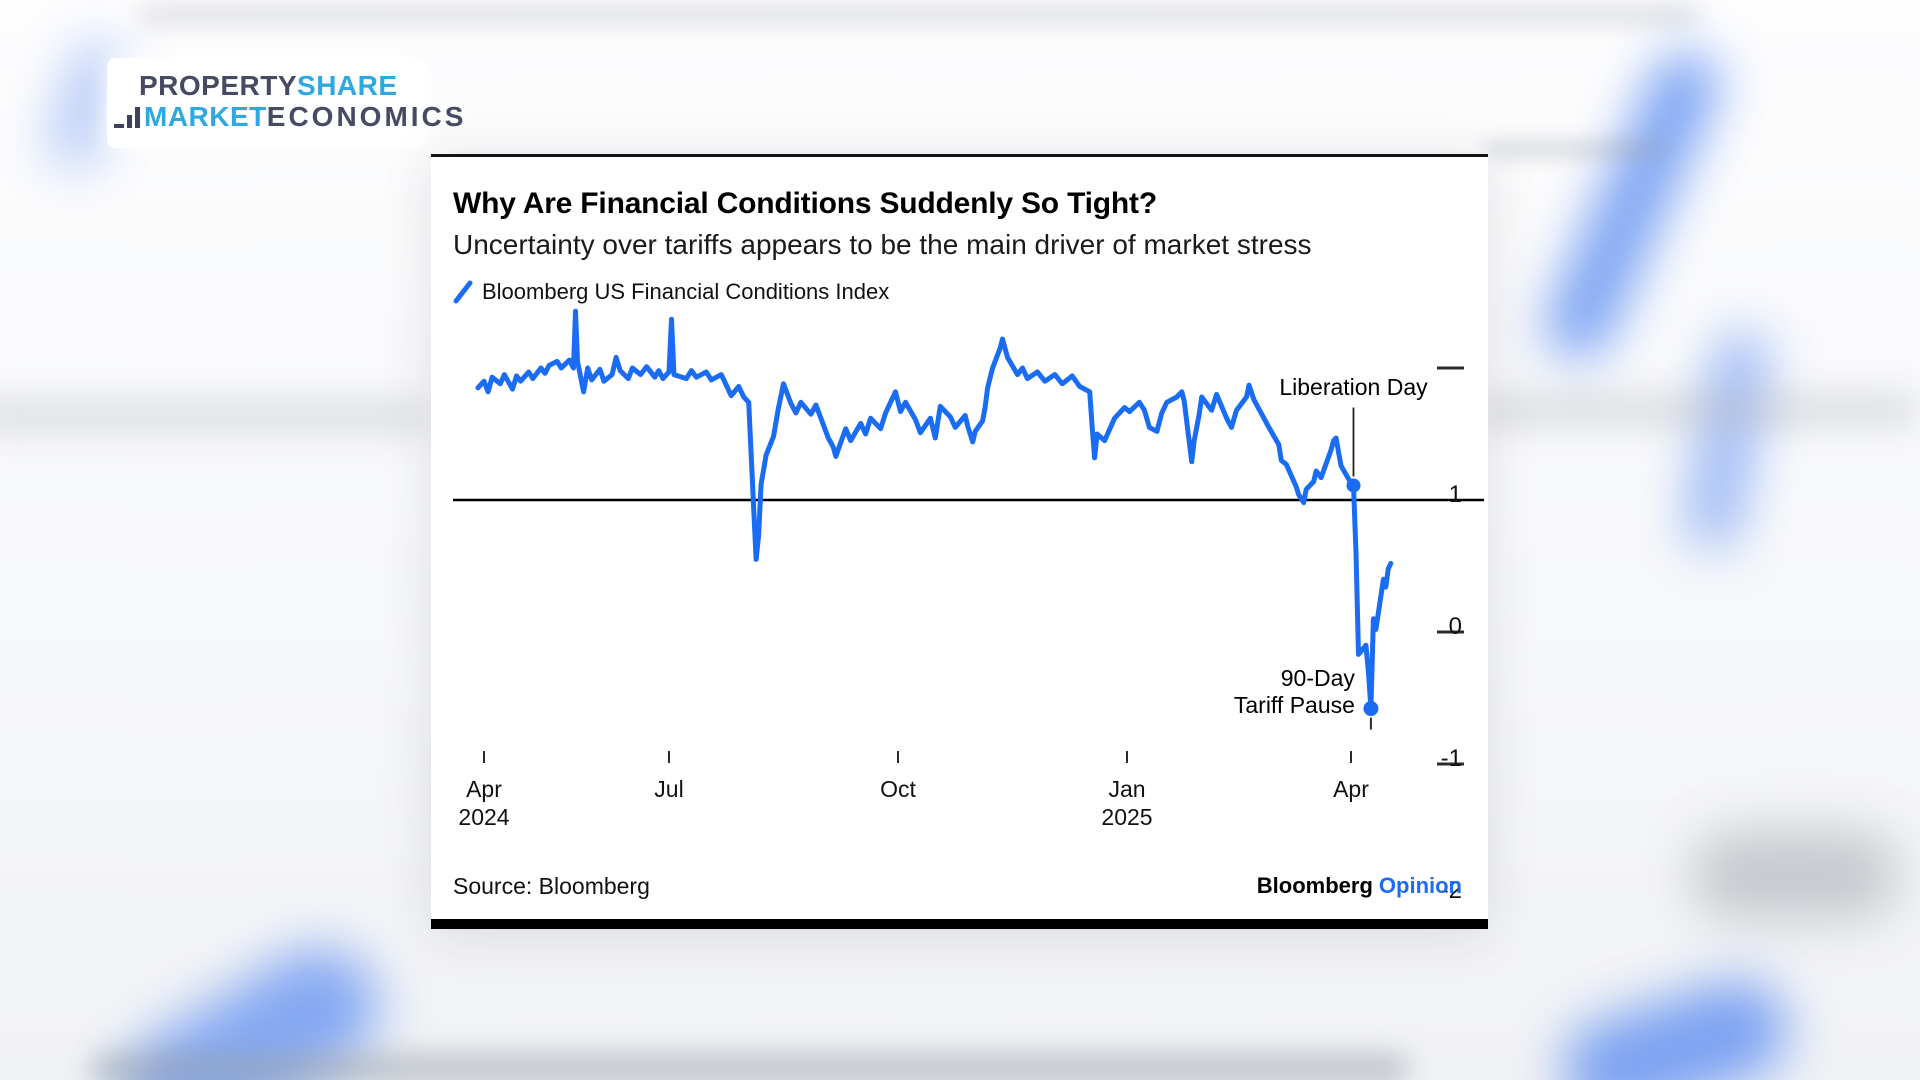 The height and width of the screenshot is (1080, 1920). What do you see at coordinates (686, 291) in the screenshot?
I see `legend-label: Bloomberg US Financial Conditions Index` at bounding box center [686, 291].